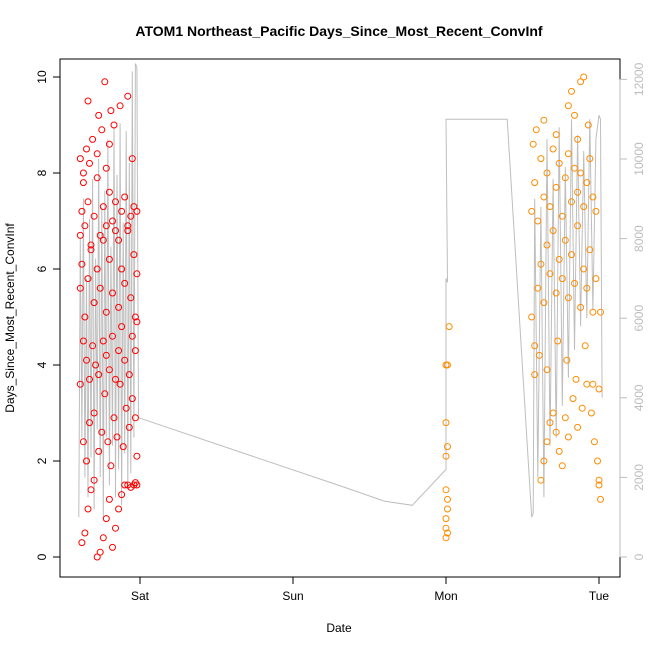 Image resolution: width=650 pixels, height=650 pixels. Describe the element at coordinates (42, 268) in the screenshot. I see `y-tick-label: 6` at that location.